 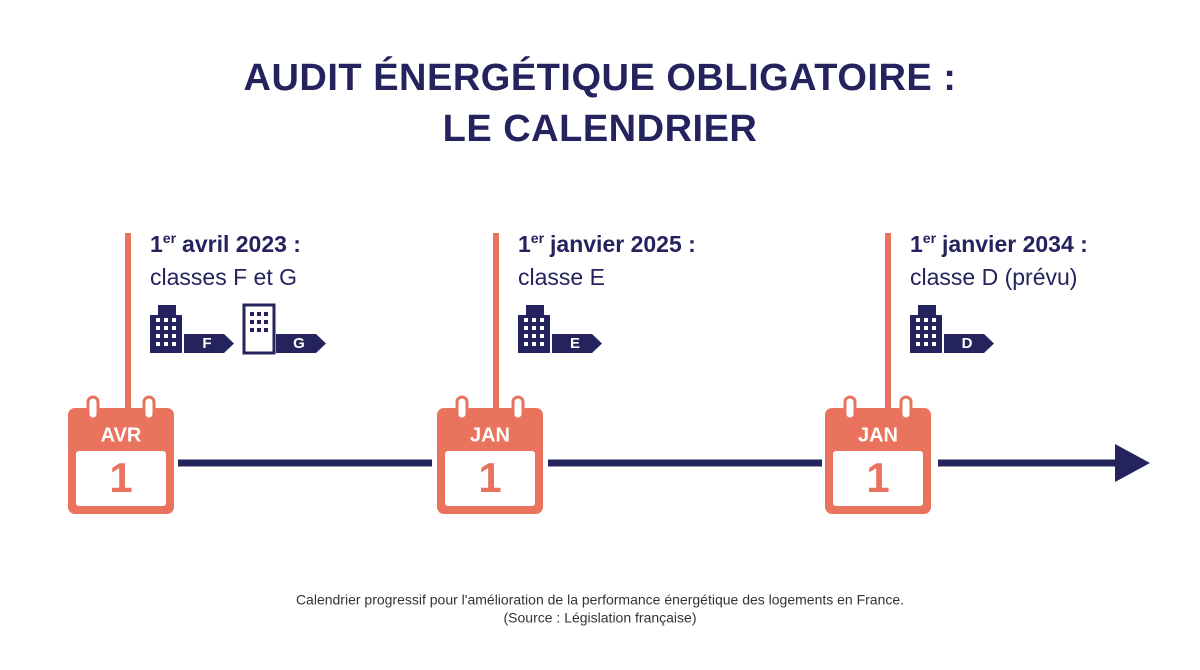 I want to click on timeline, so click(x=664, y=463).